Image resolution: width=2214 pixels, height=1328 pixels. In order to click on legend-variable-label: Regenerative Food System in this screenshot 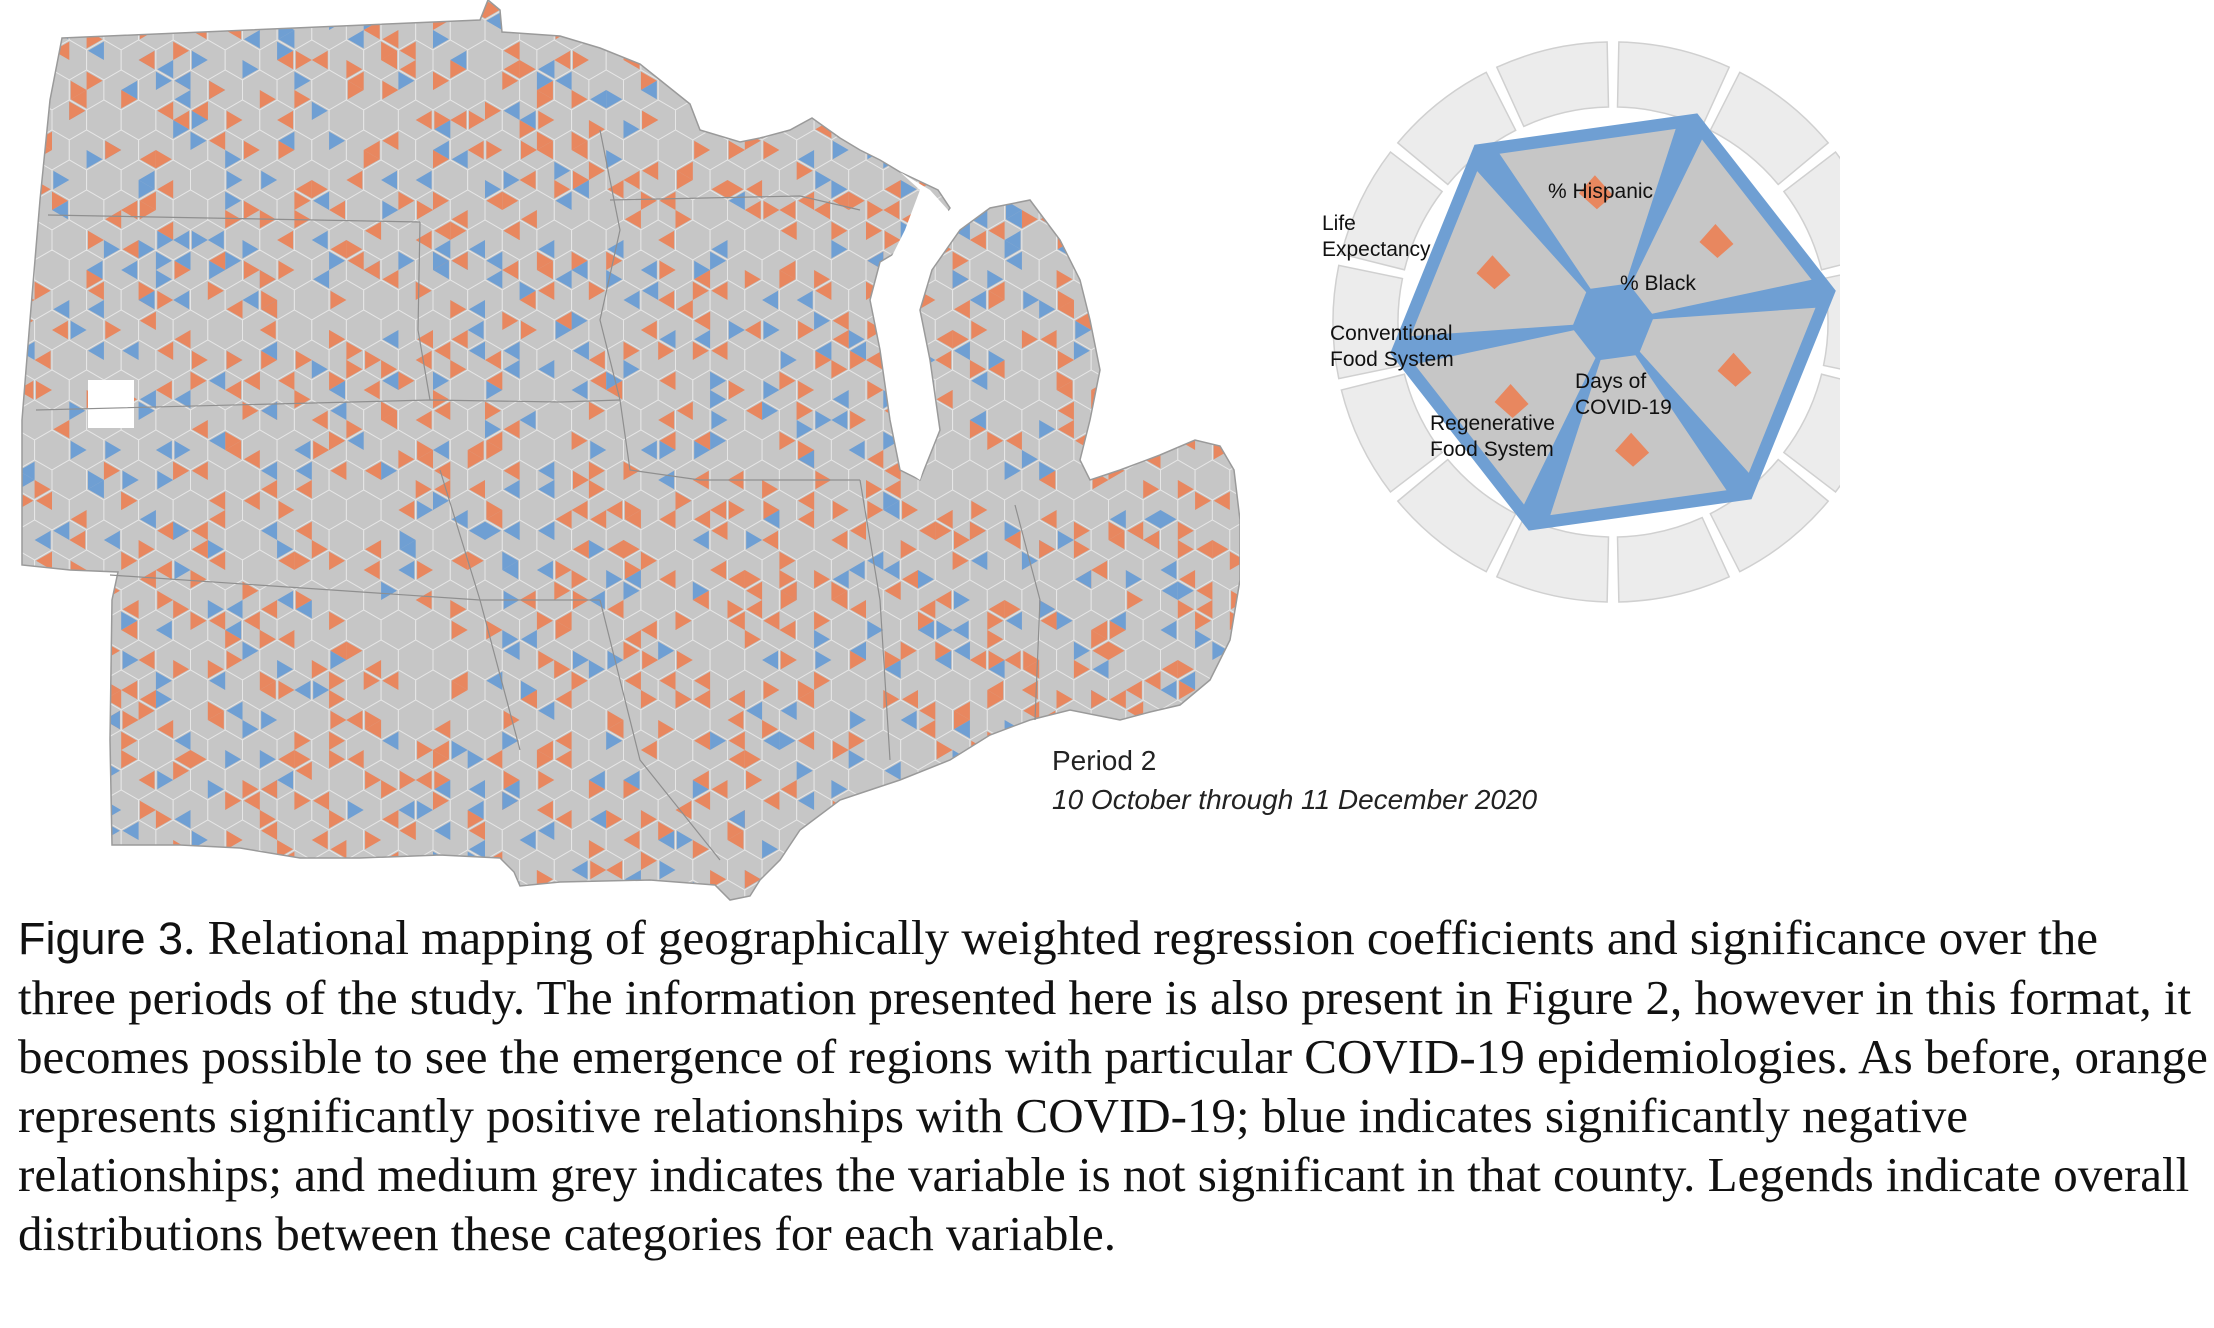, I will do `click(1492, 436)`.